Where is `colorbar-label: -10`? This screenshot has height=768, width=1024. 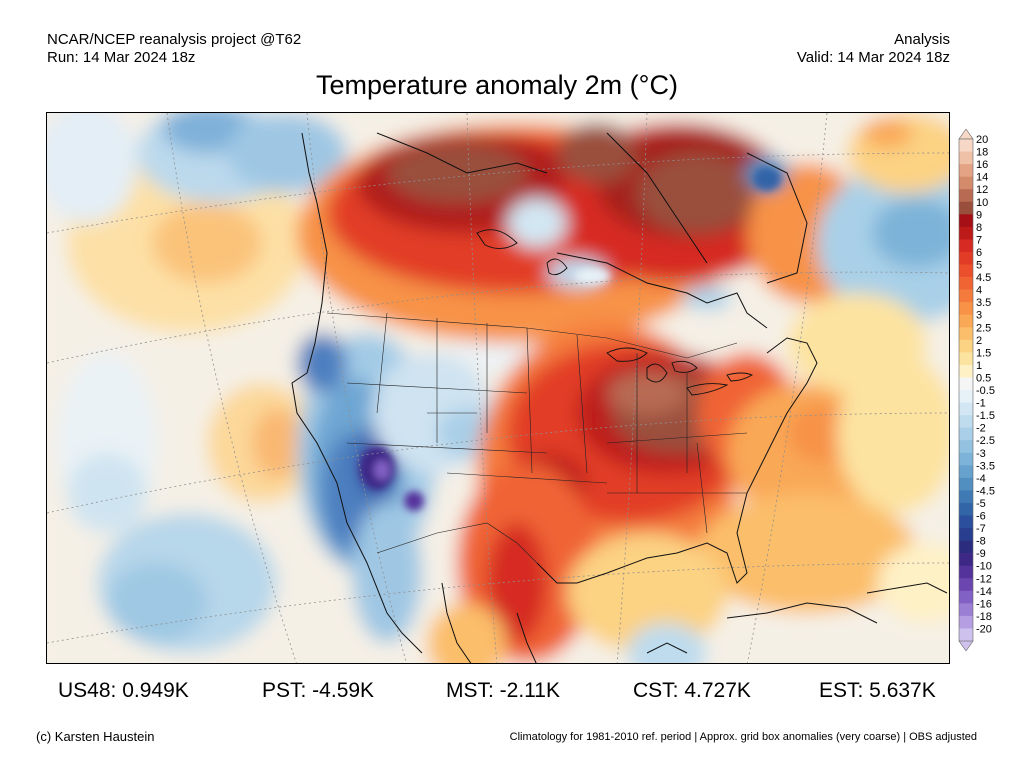
colorbar-label: -10 is located at coordinates (984, 567).